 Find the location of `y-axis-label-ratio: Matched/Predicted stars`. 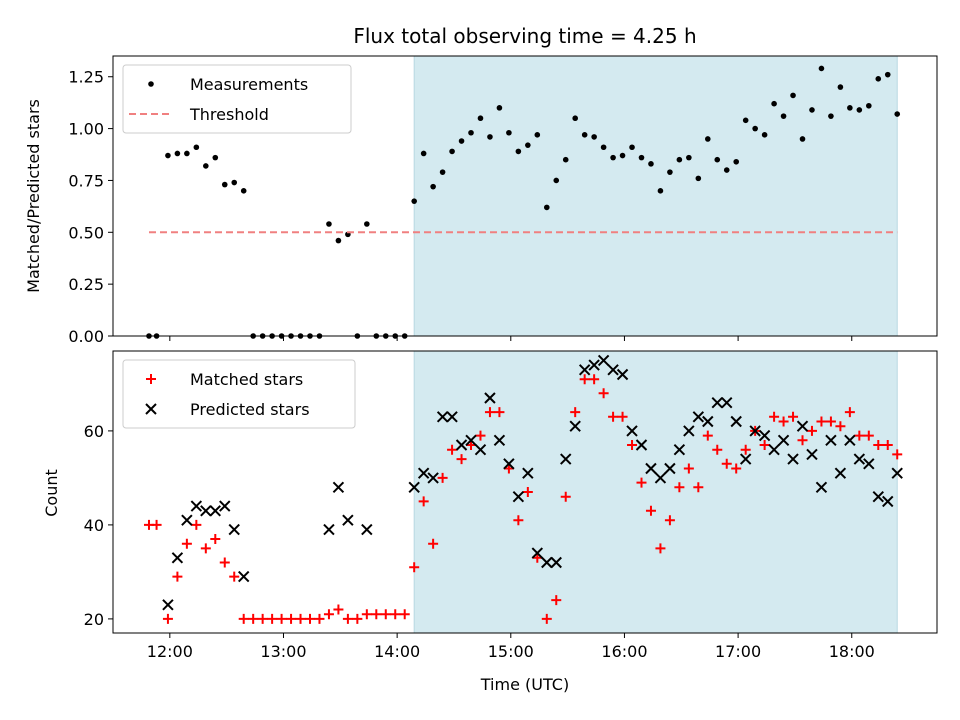

y-axis-label-ratio: Matched/Predicted stars is located at coordinates (33, 196).